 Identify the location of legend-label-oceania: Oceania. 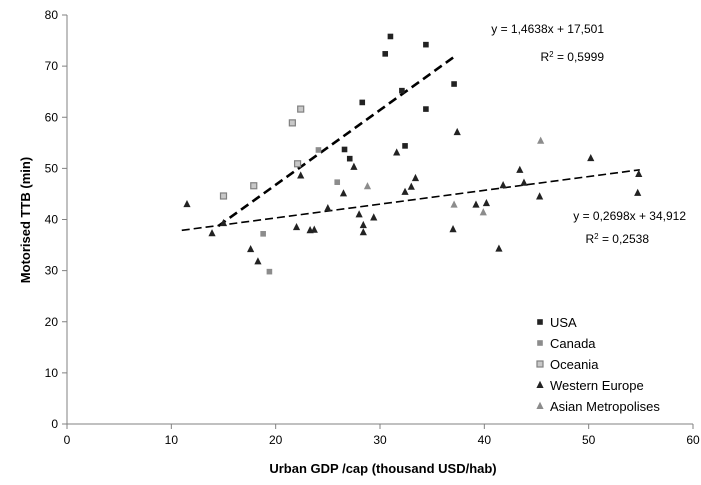
(574, 364).